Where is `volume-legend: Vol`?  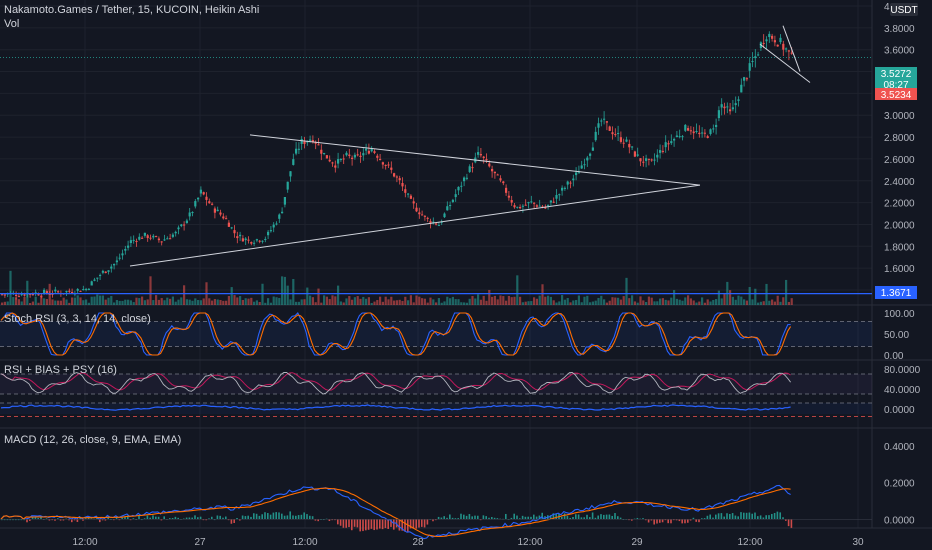
volume-legend: Vol is located at coordinates (12, 24).